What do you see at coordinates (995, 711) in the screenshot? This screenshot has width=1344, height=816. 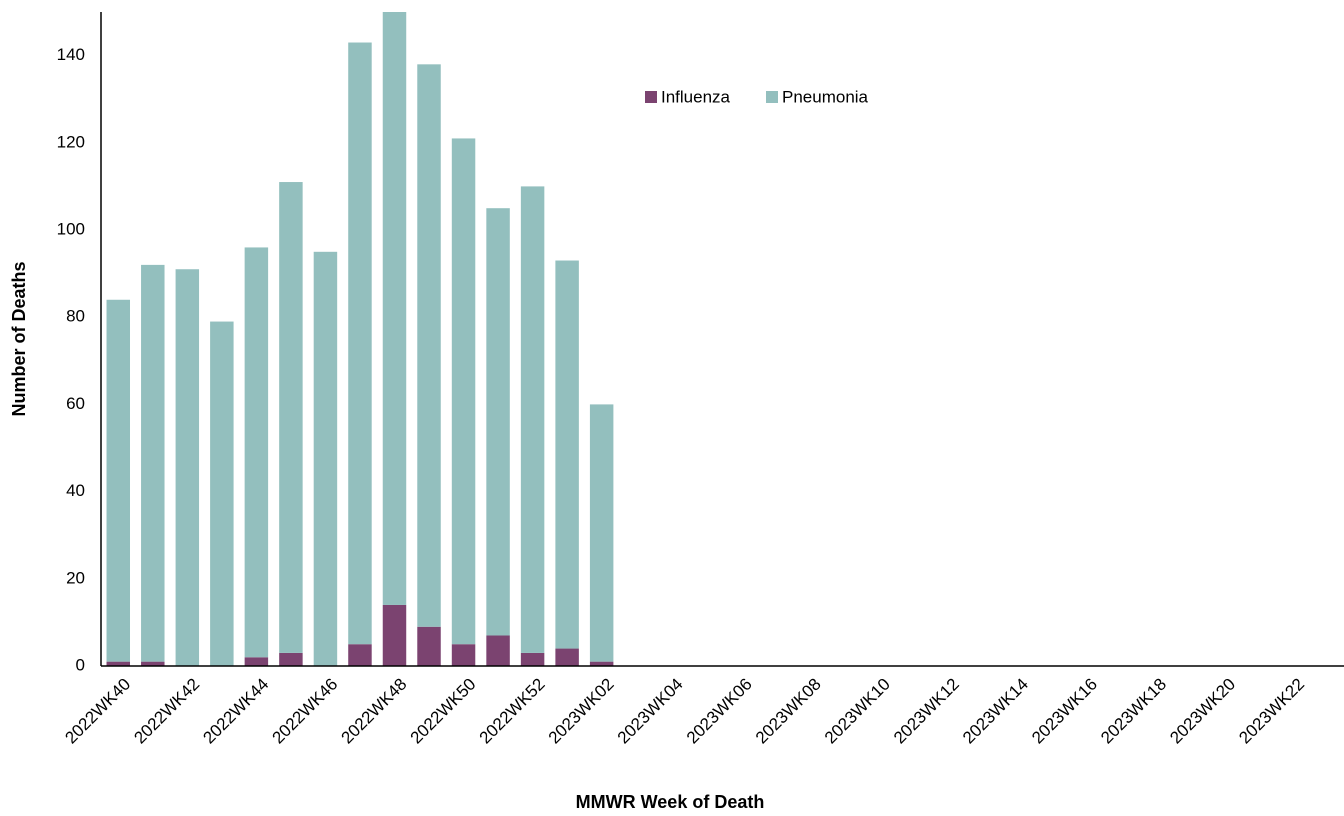 I see `x-tick-label: 2023WK14` at bounding box center [995, 711].